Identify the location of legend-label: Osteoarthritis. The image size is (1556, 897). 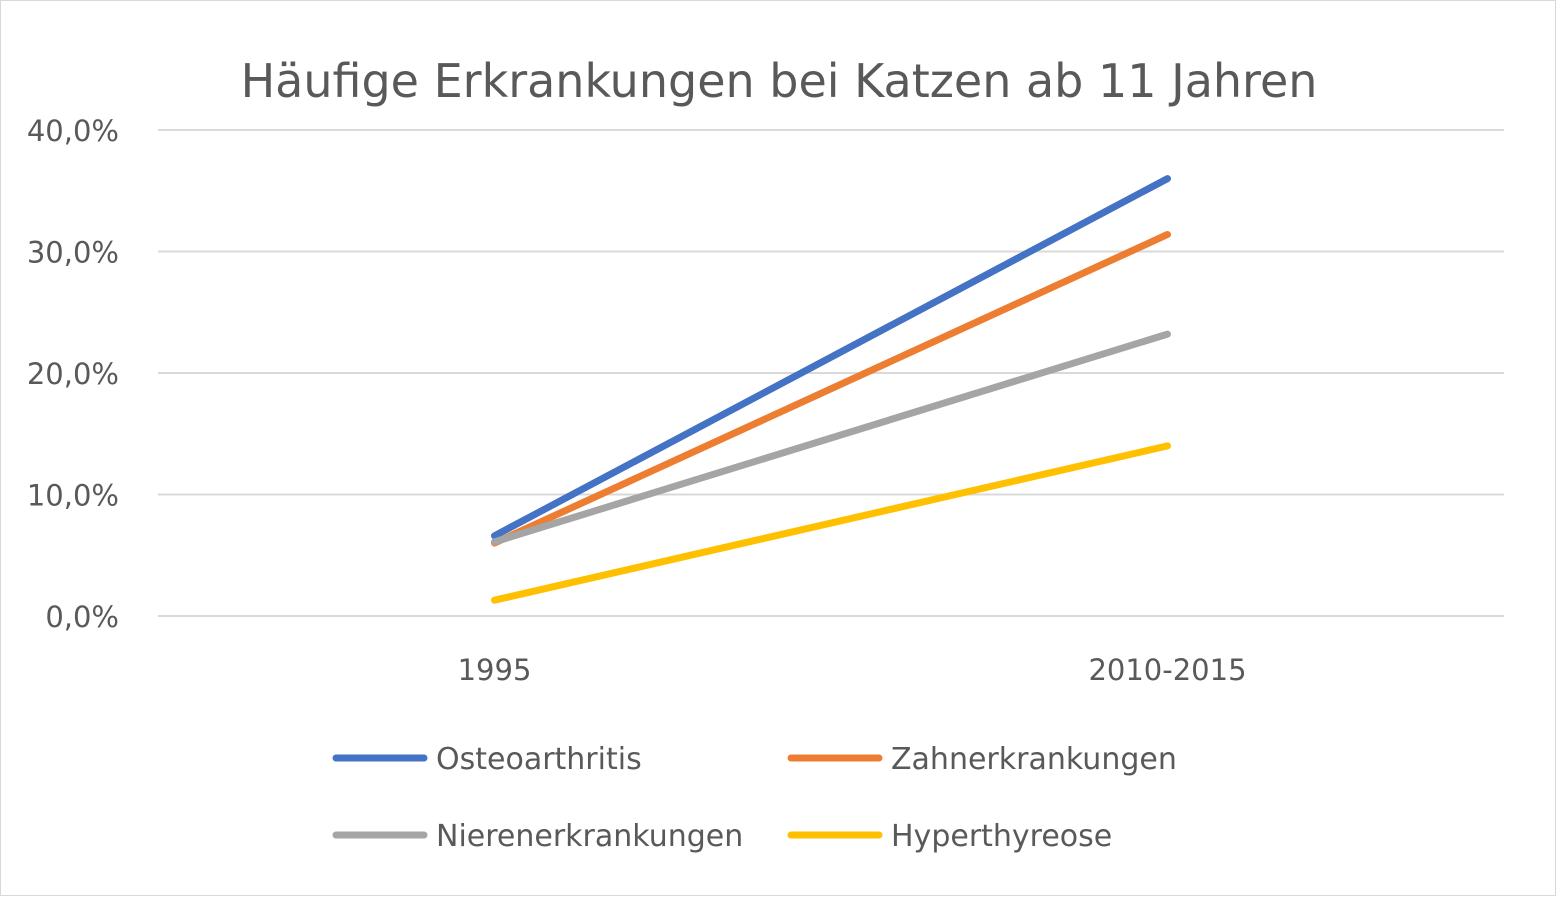
(539, 759).